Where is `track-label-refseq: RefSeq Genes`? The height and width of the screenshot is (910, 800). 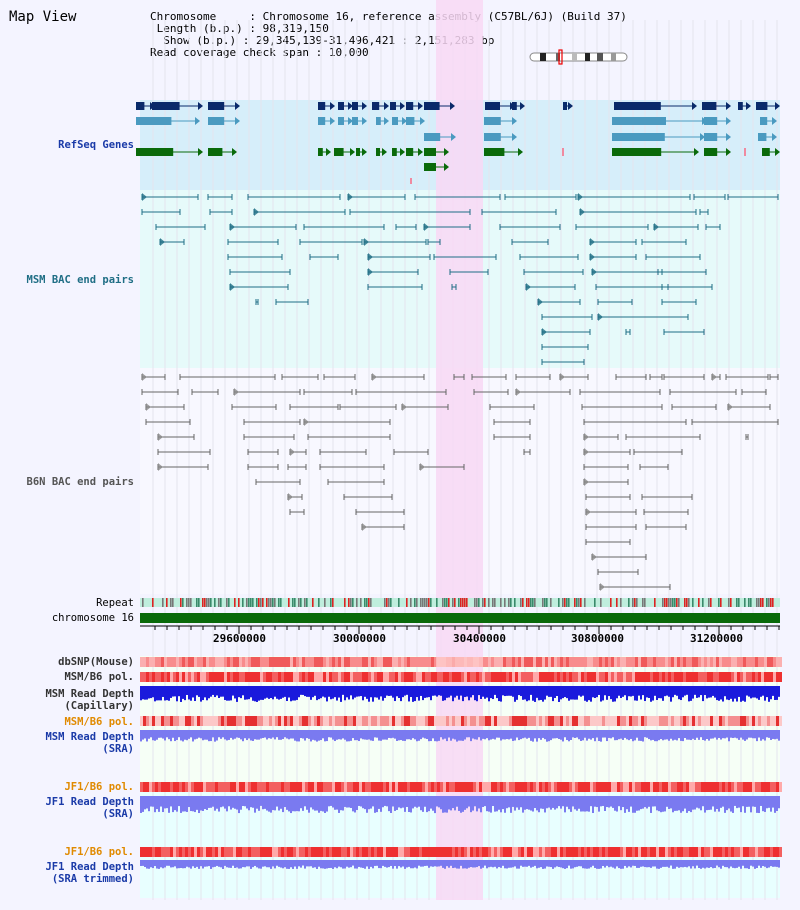
track-label-refseq: RefSeq Genes is located at coordinates (96, 145).